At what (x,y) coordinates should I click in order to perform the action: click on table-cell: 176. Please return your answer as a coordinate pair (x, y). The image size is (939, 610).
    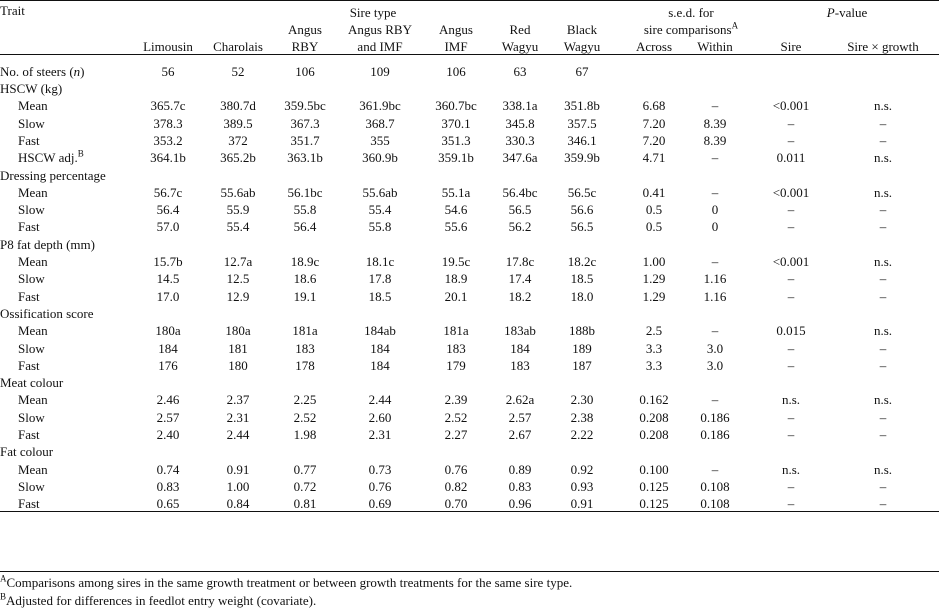
    Looking at the image, I should click on (168, 365).